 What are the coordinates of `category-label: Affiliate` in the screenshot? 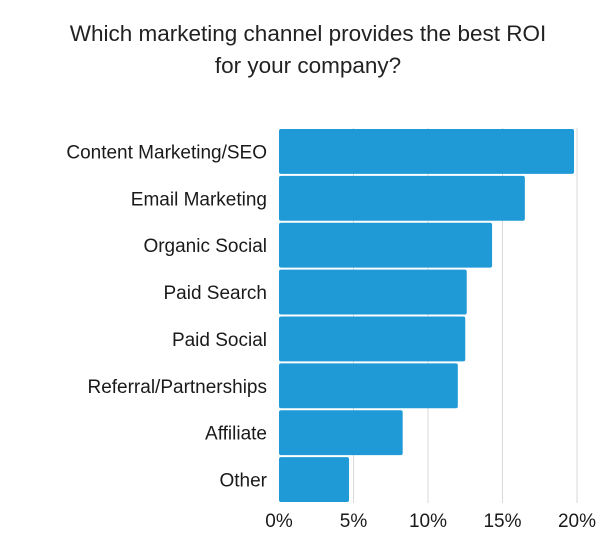 It's located at (236, 434).